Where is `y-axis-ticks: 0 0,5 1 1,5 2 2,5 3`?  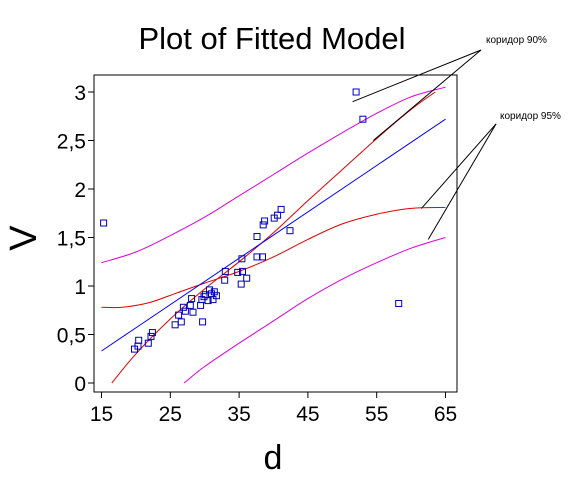 y-axis-ticks: 0 0,5 1 1,5 2 2,5 3 is located at coordinates (75, 239).